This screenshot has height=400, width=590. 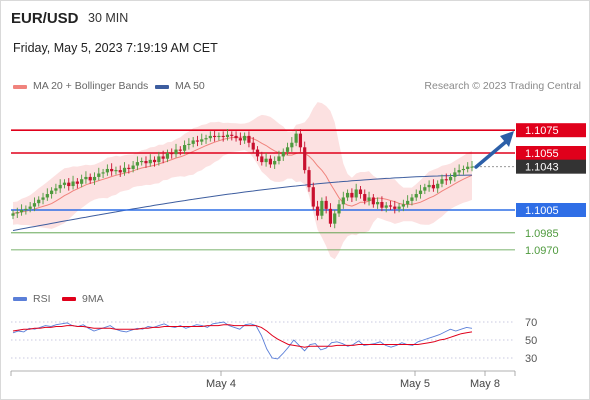 I want to click on legend-rsi-label: RSI, so click(x=42, y=299).